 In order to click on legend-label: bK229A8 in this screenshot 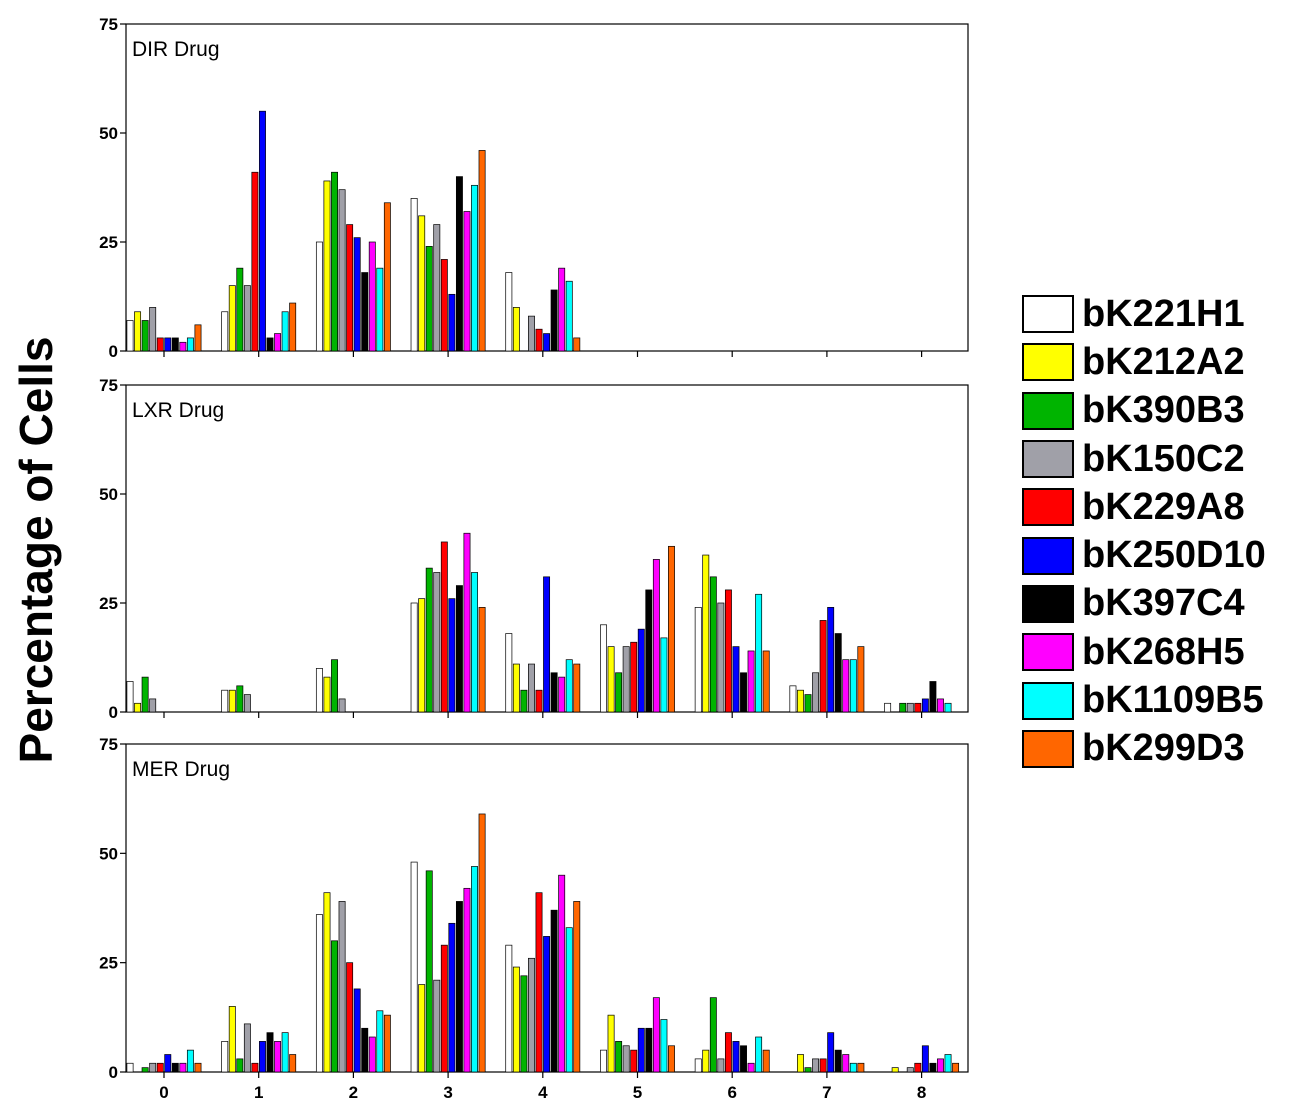, I will do `click(1163, 506)`.